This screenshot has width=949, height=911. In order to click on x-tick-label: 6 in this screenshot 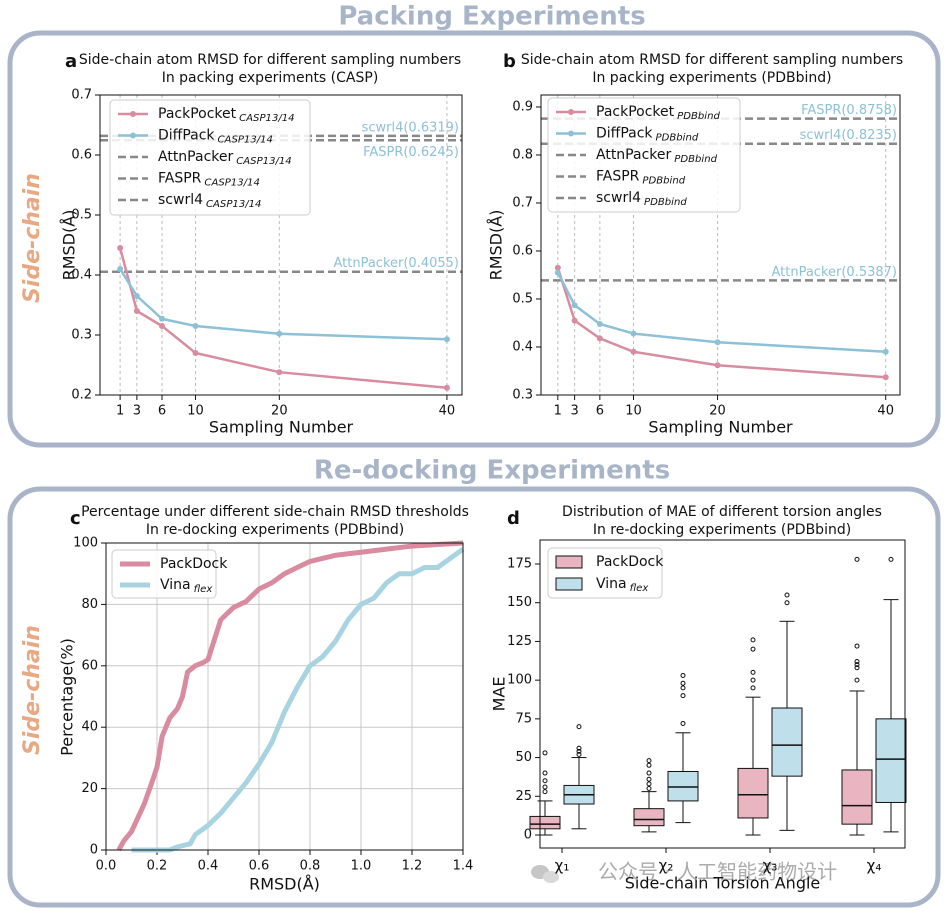, I will do `click(162, 411)`.